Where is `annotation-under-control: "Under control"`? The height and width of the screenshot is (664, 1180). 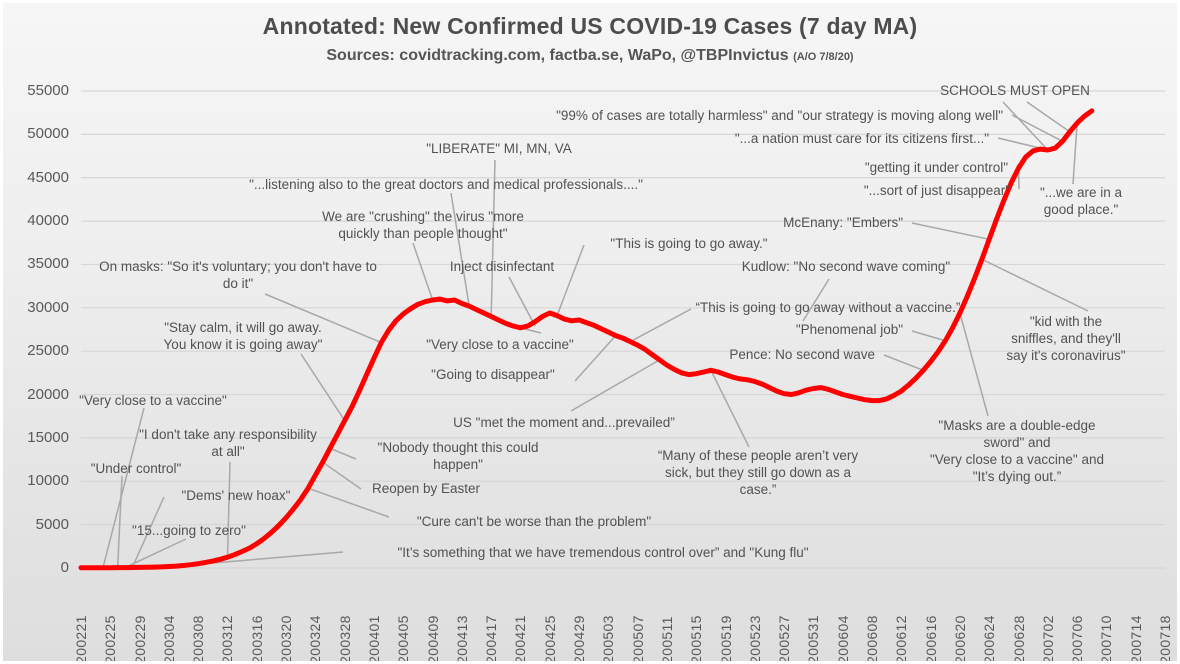 annotation-under-control: "Under control" is located at coordinates (136, 468).